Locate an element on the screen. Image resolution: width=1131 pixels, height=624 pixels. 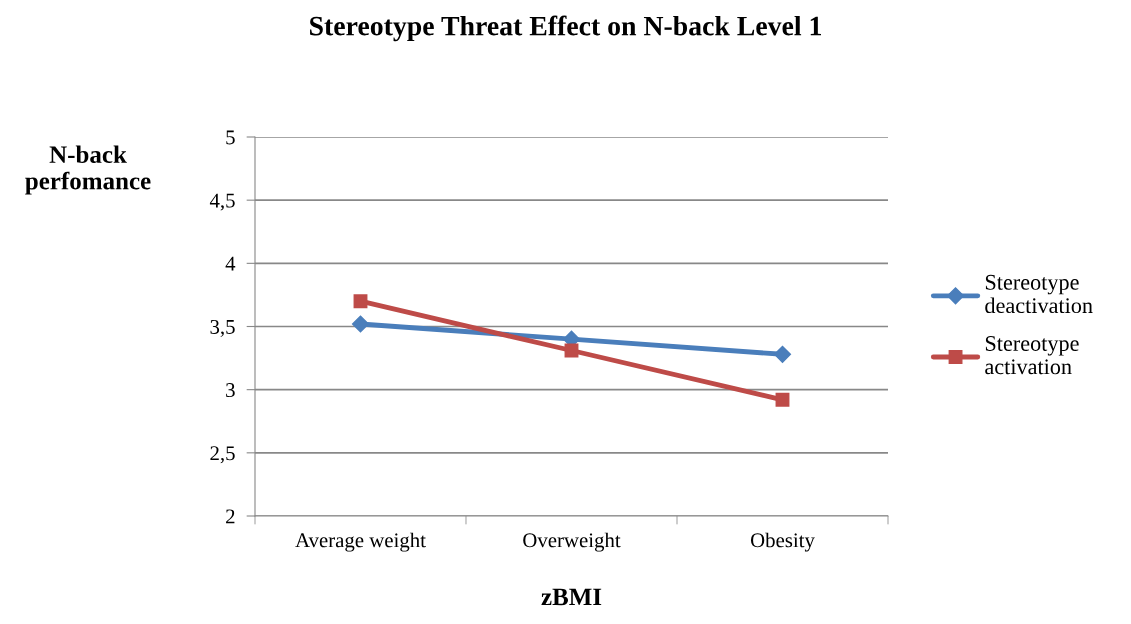
x-tick-label: Overweight is located at coordinates (572, 542).